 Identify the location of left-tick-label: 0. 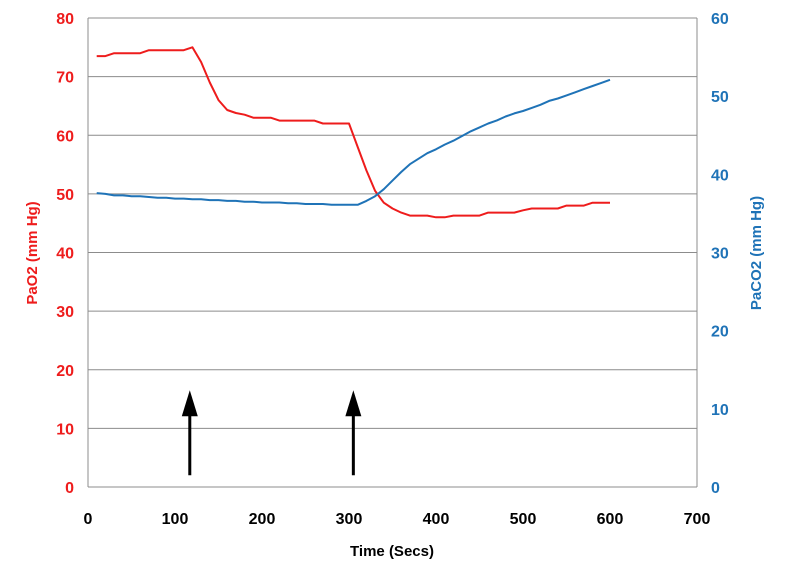
(69, 488).